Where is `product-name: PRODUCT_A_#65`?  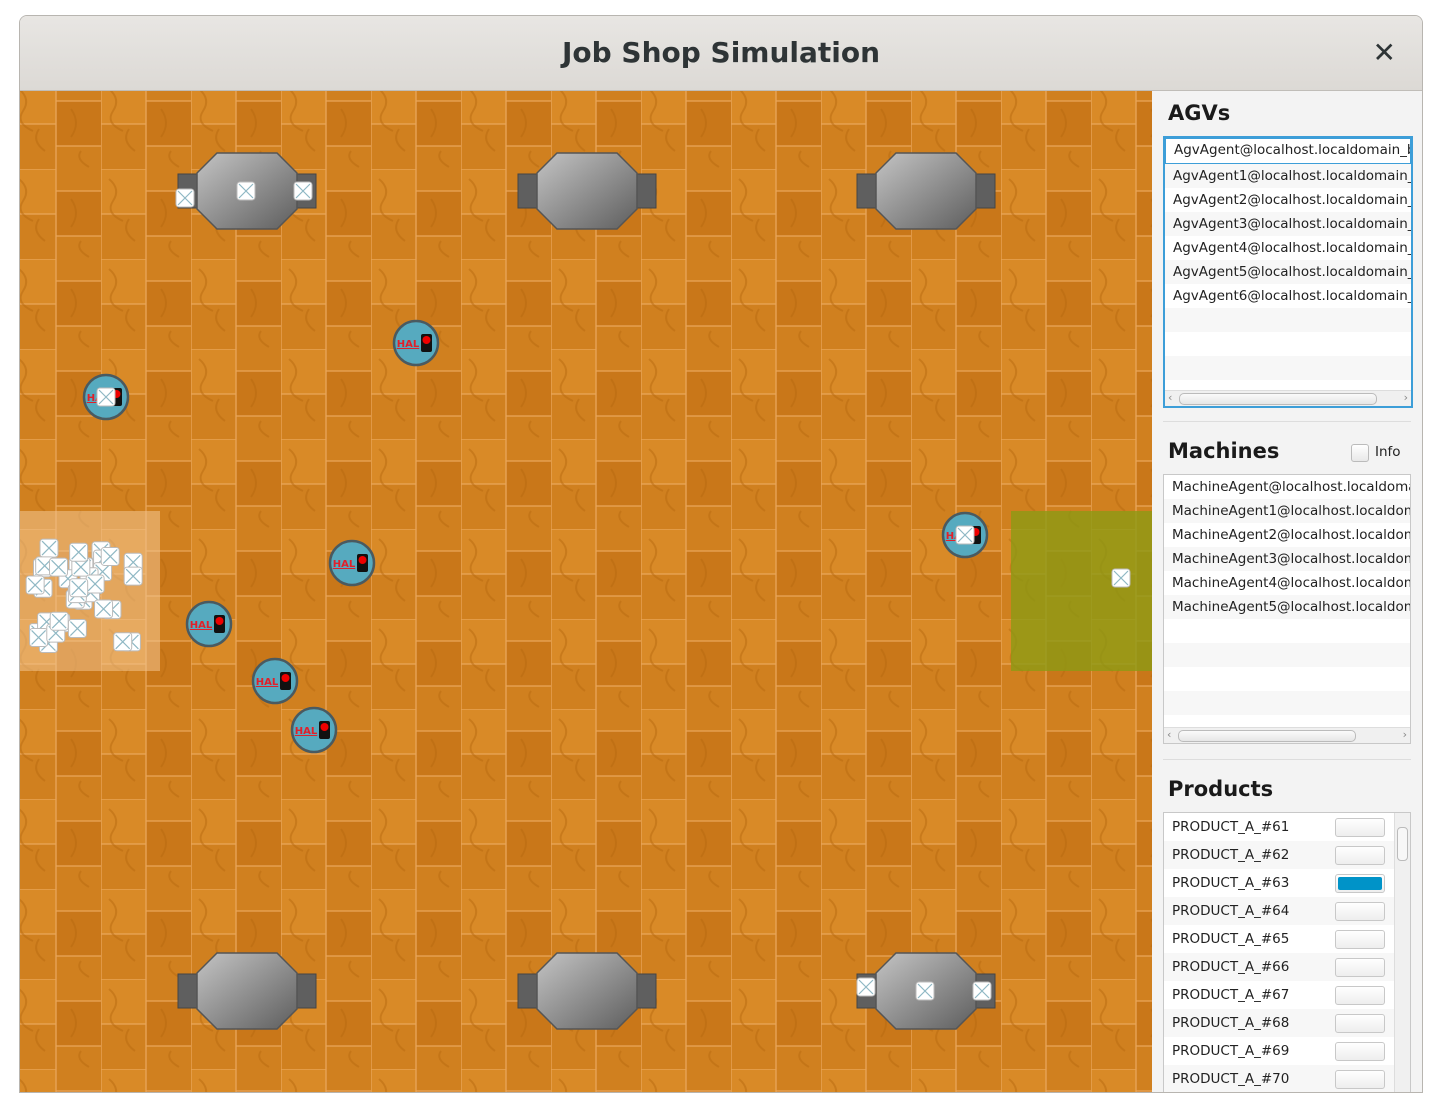
product-name: PRODUCT_A_#65 is located at coordinates (1231, 939).